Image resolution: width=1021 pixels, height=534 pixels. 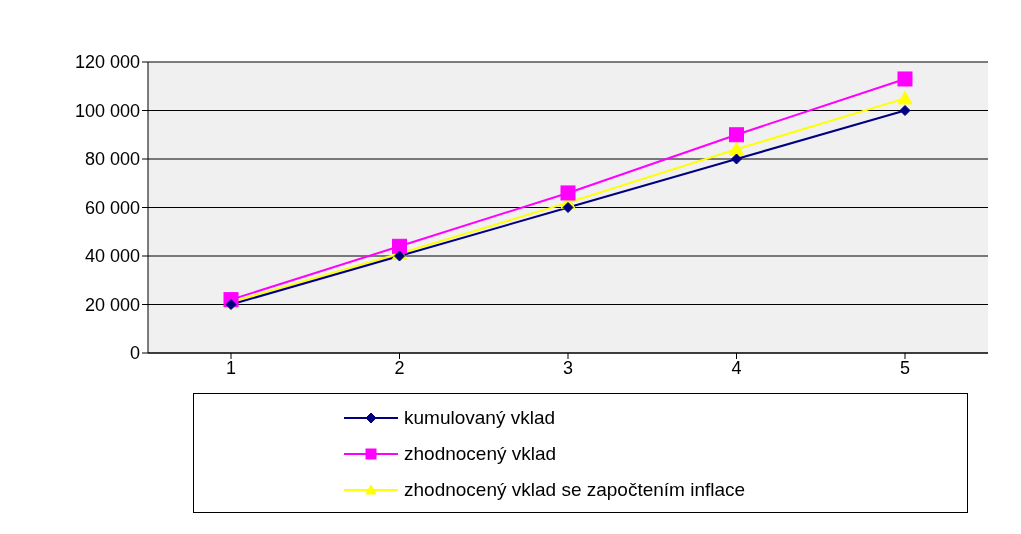 What do you see at coordinates (480, 418) in the screenshot?
I see `legend-label: kumulovaný vklad` at bounding box center [480, 418].